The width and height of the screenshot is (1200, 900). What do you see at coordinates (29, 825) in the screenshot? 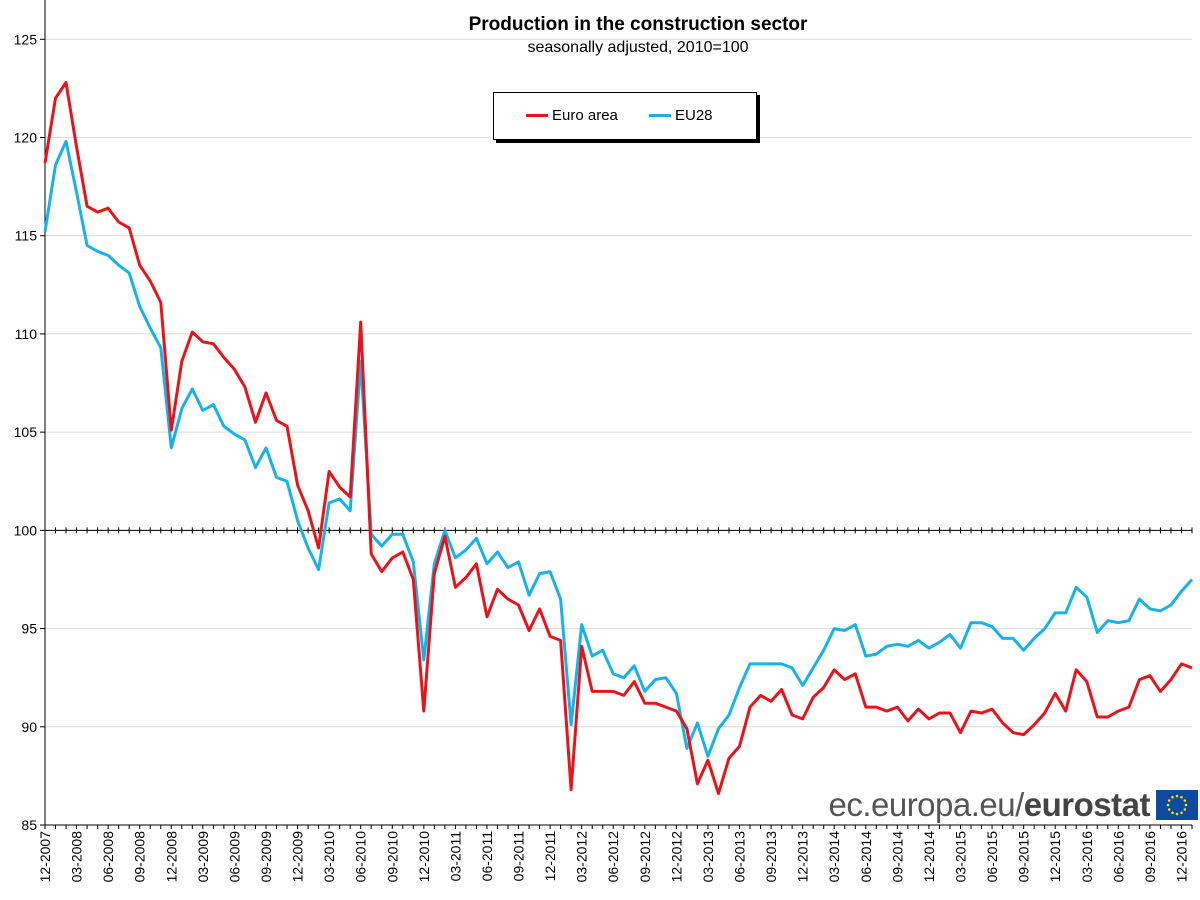
I see `y-tick-label: 85` at bounding box center [29, 825].